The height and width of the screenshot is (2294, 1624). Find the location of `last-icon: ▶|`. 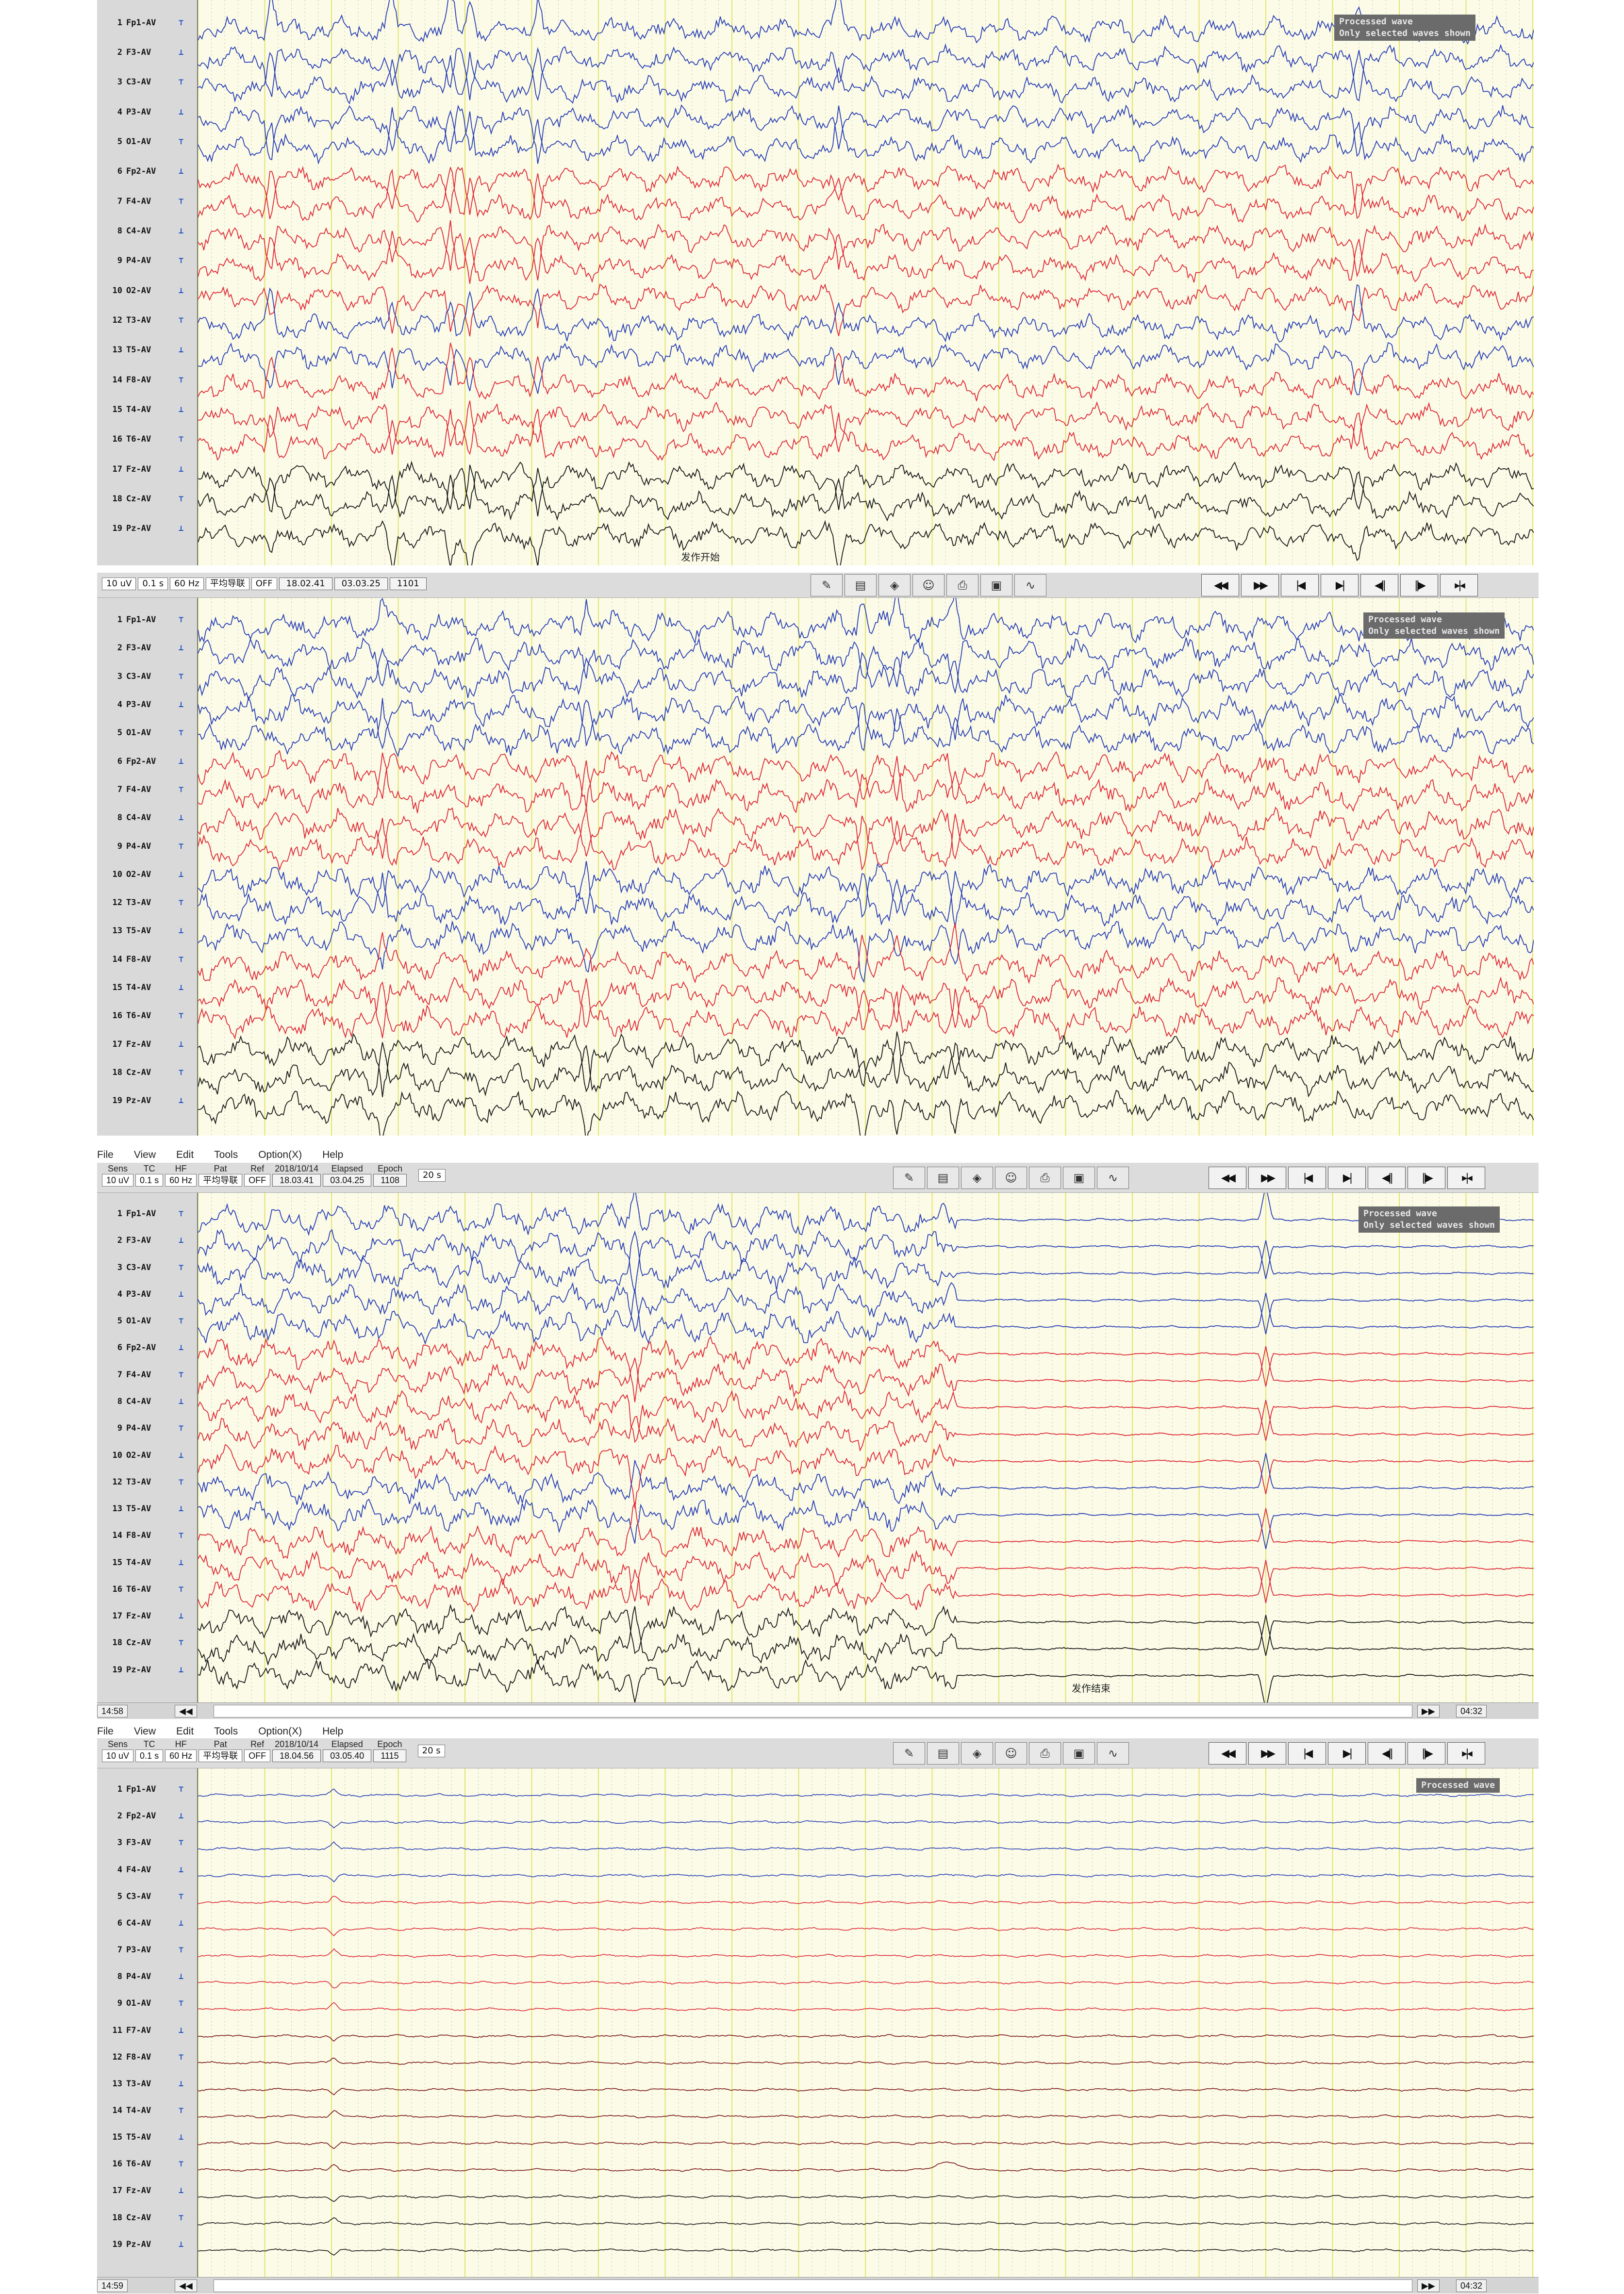

last-icon: ▶| is located at coordinates (1340, 585).